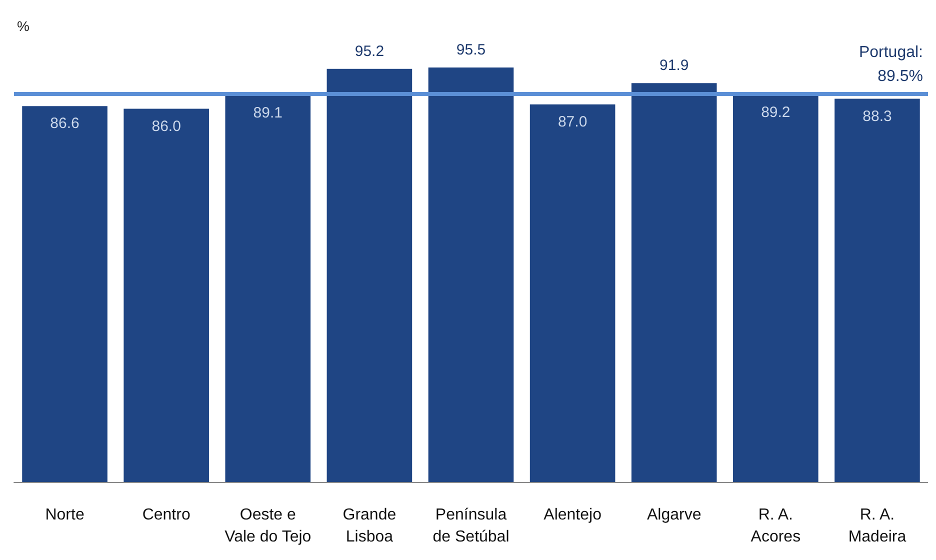 This screenshot has height=560, width=936. Describe the element at coordinates (64, 515) in the screenshot. I see `x-tick-label: Norte` at that location.